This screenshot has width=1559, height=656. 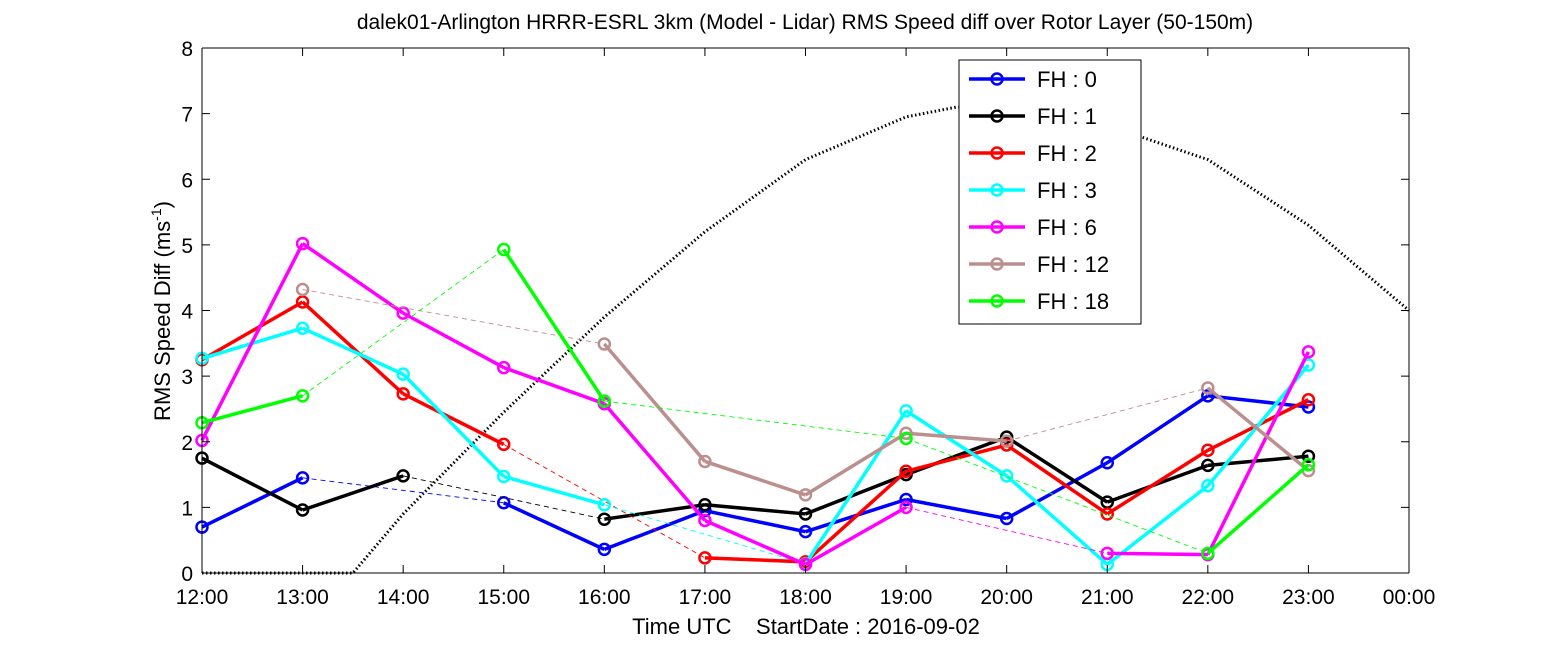 What do you see at coordinates (187, 508) in the screenshot?
I see `y-tick-label: 1` at bounding box center [187, 508].